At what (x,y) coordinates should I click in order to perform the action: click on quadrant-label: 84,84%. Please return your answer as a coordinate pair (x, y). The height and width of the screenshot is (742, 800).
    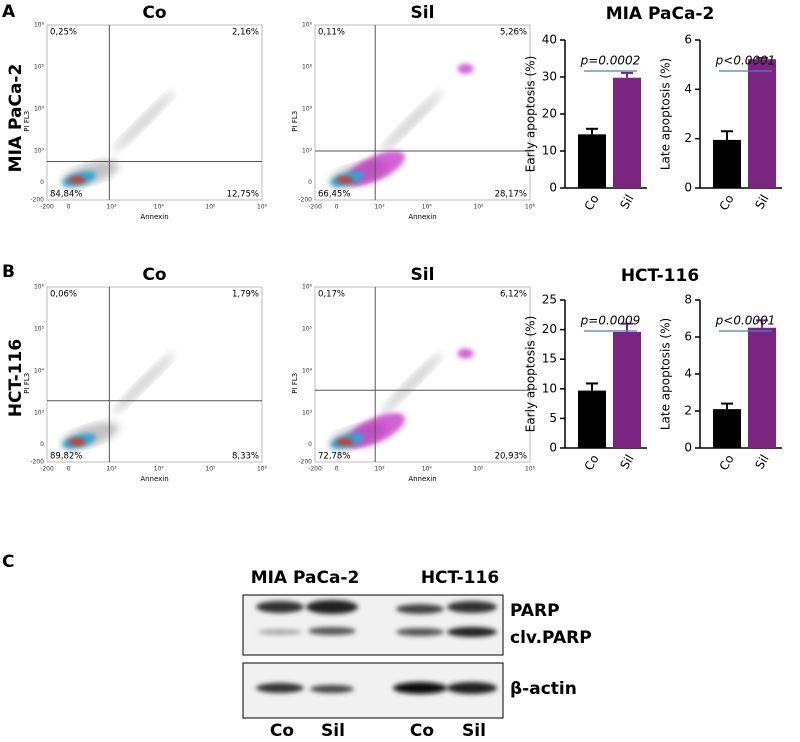
    Looking at the image, I should click on (66, 195).